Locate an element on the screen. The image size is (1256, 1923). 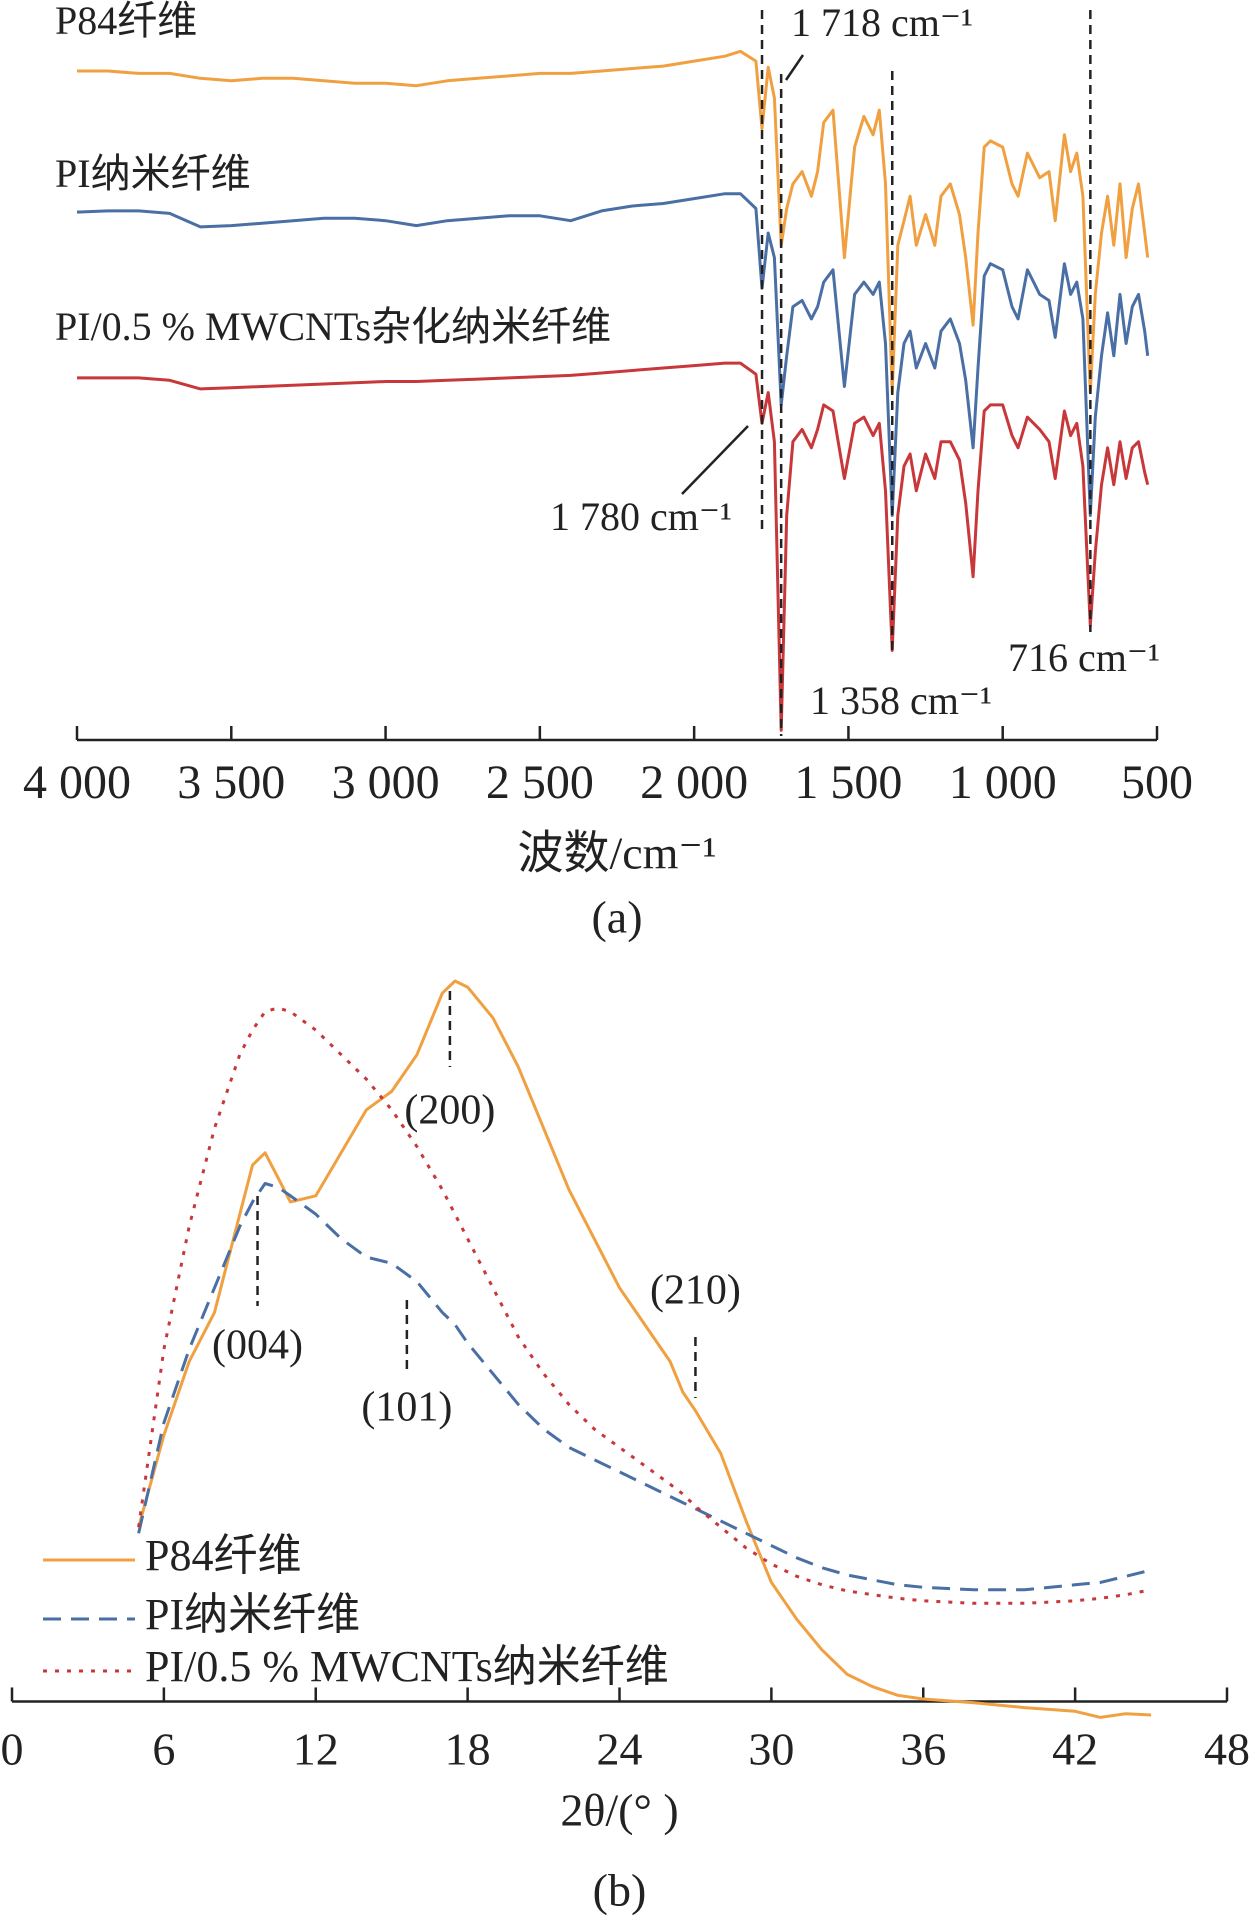
x-tick-label: 42 is located at coordinates (1075, 1749).